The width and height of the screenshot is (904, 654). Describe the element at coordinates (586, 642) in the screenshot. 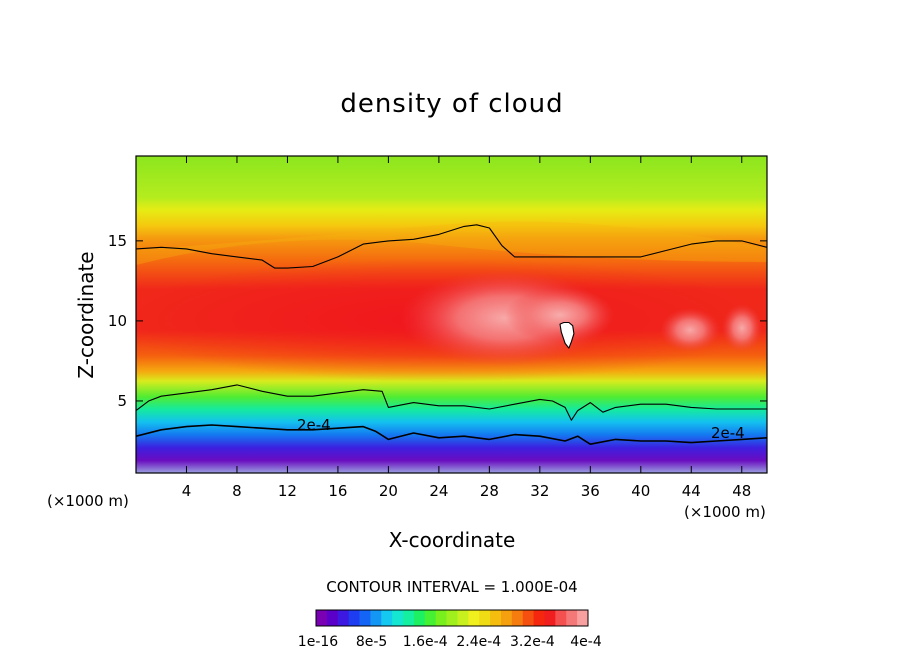

I see `colorbar-tick-label: 4e-4` at that location.